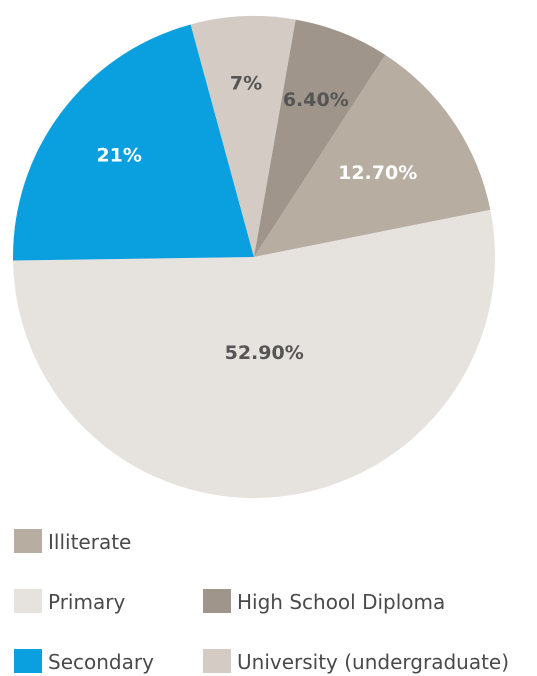 This screenshot has height=676, width=537. I want to click on slice-label-high-school-diploma: 6.40%, so click(316, 100).